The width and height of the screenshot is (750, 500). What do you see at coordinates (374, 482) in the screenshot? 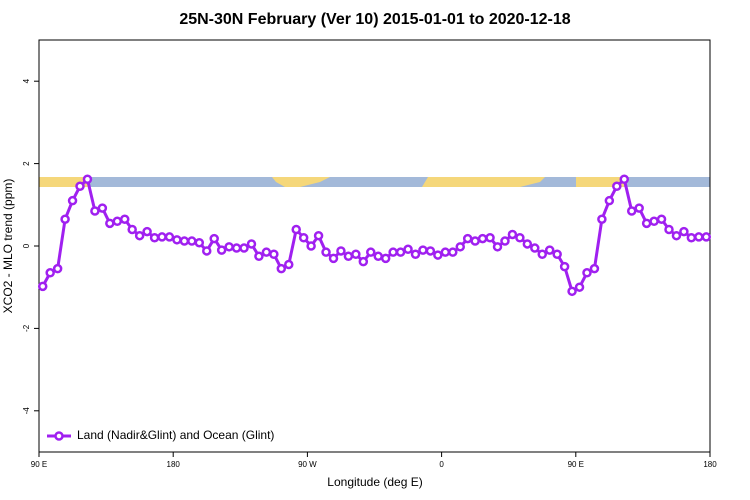
I see `x-axis-label: Longitude (deg E)` at bounding box center [374, 482].